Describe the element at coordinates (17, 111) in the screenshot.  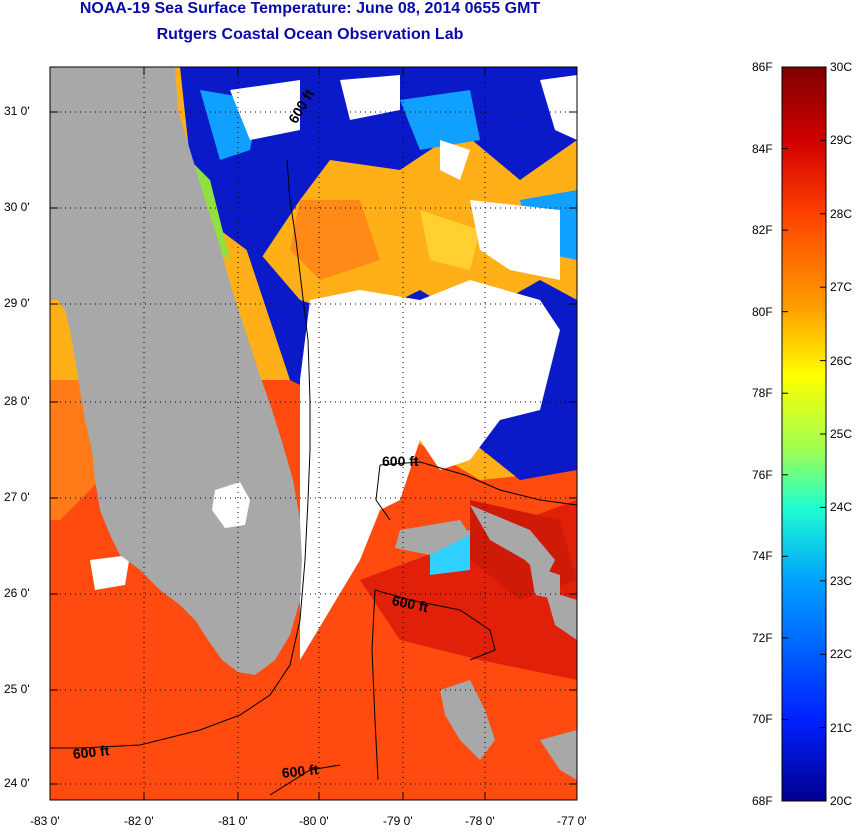
I see `y-tick-label: 31 0'` at that location.